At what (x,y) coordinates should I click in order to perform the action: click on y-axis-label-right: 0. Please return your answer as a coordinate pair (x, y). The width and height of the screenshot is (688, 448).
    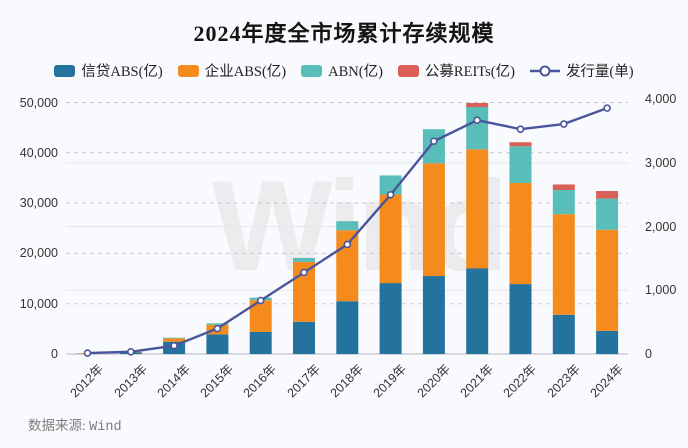
    Looking at the image, I should click on (648, 354).